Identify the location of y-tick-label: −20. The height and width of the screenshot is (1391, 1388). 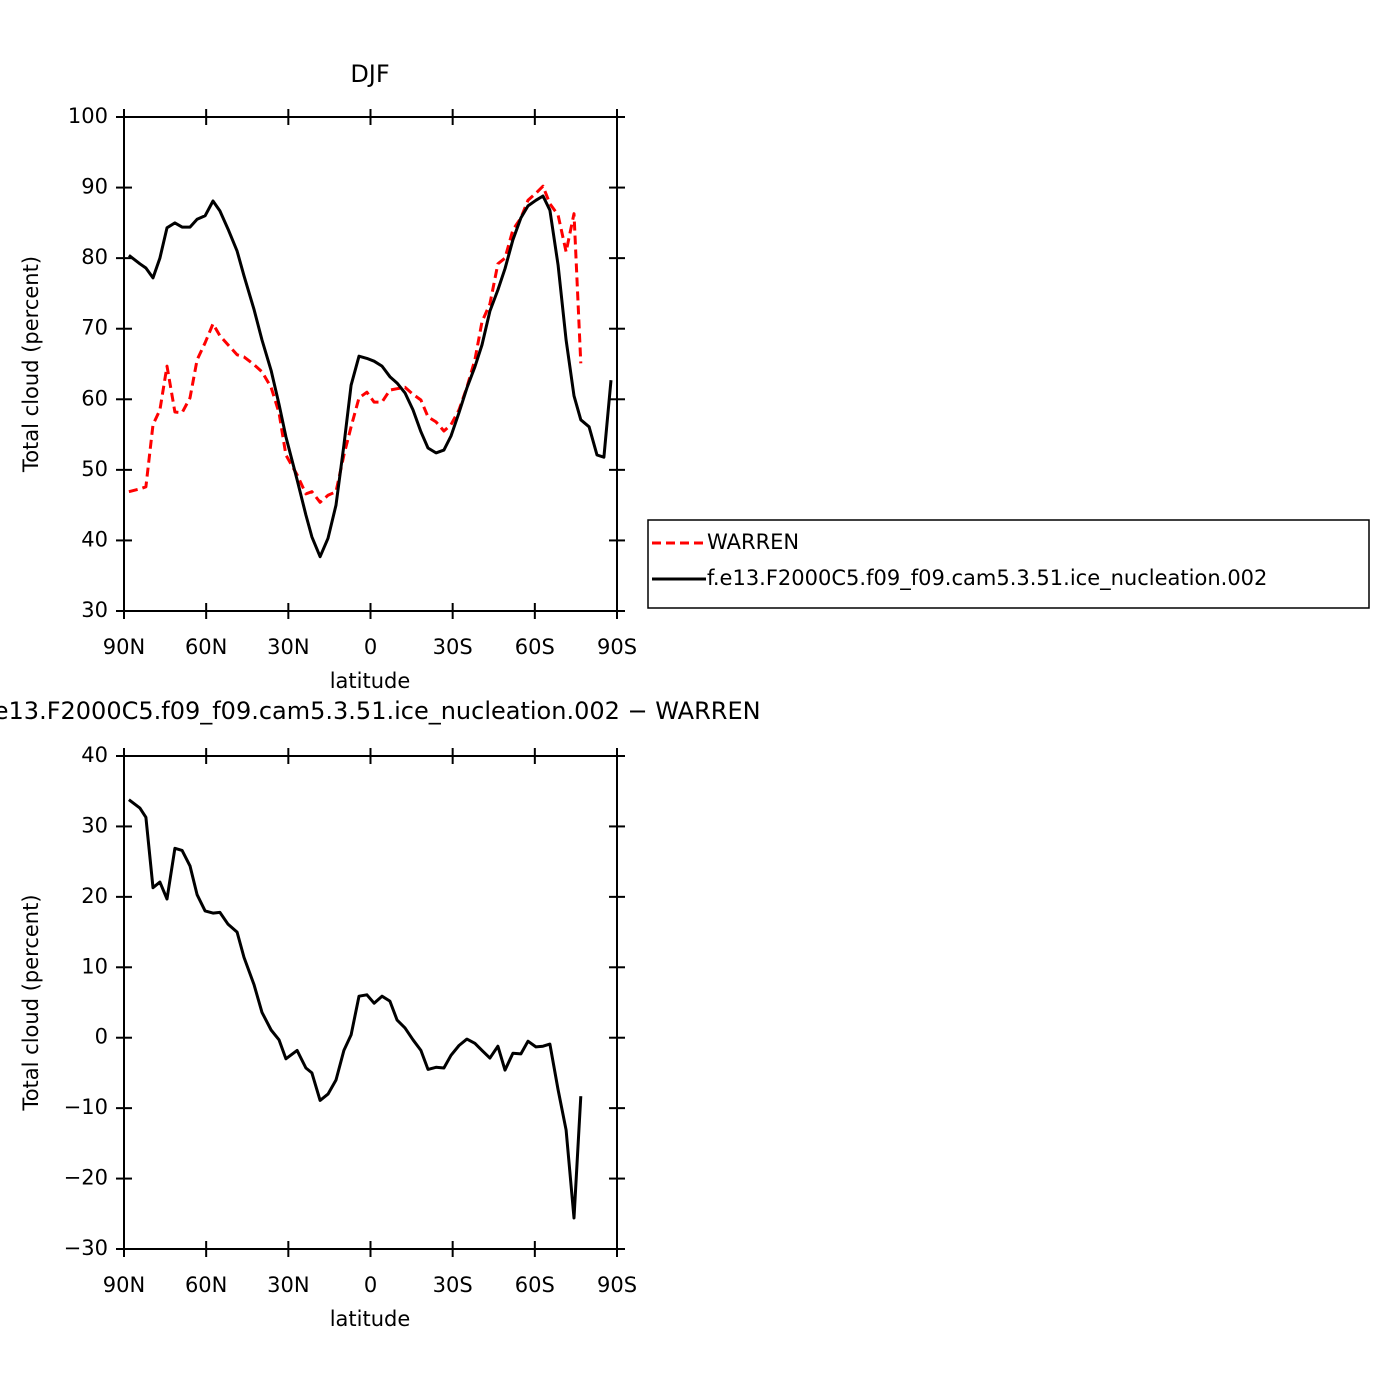
(86, 1178).